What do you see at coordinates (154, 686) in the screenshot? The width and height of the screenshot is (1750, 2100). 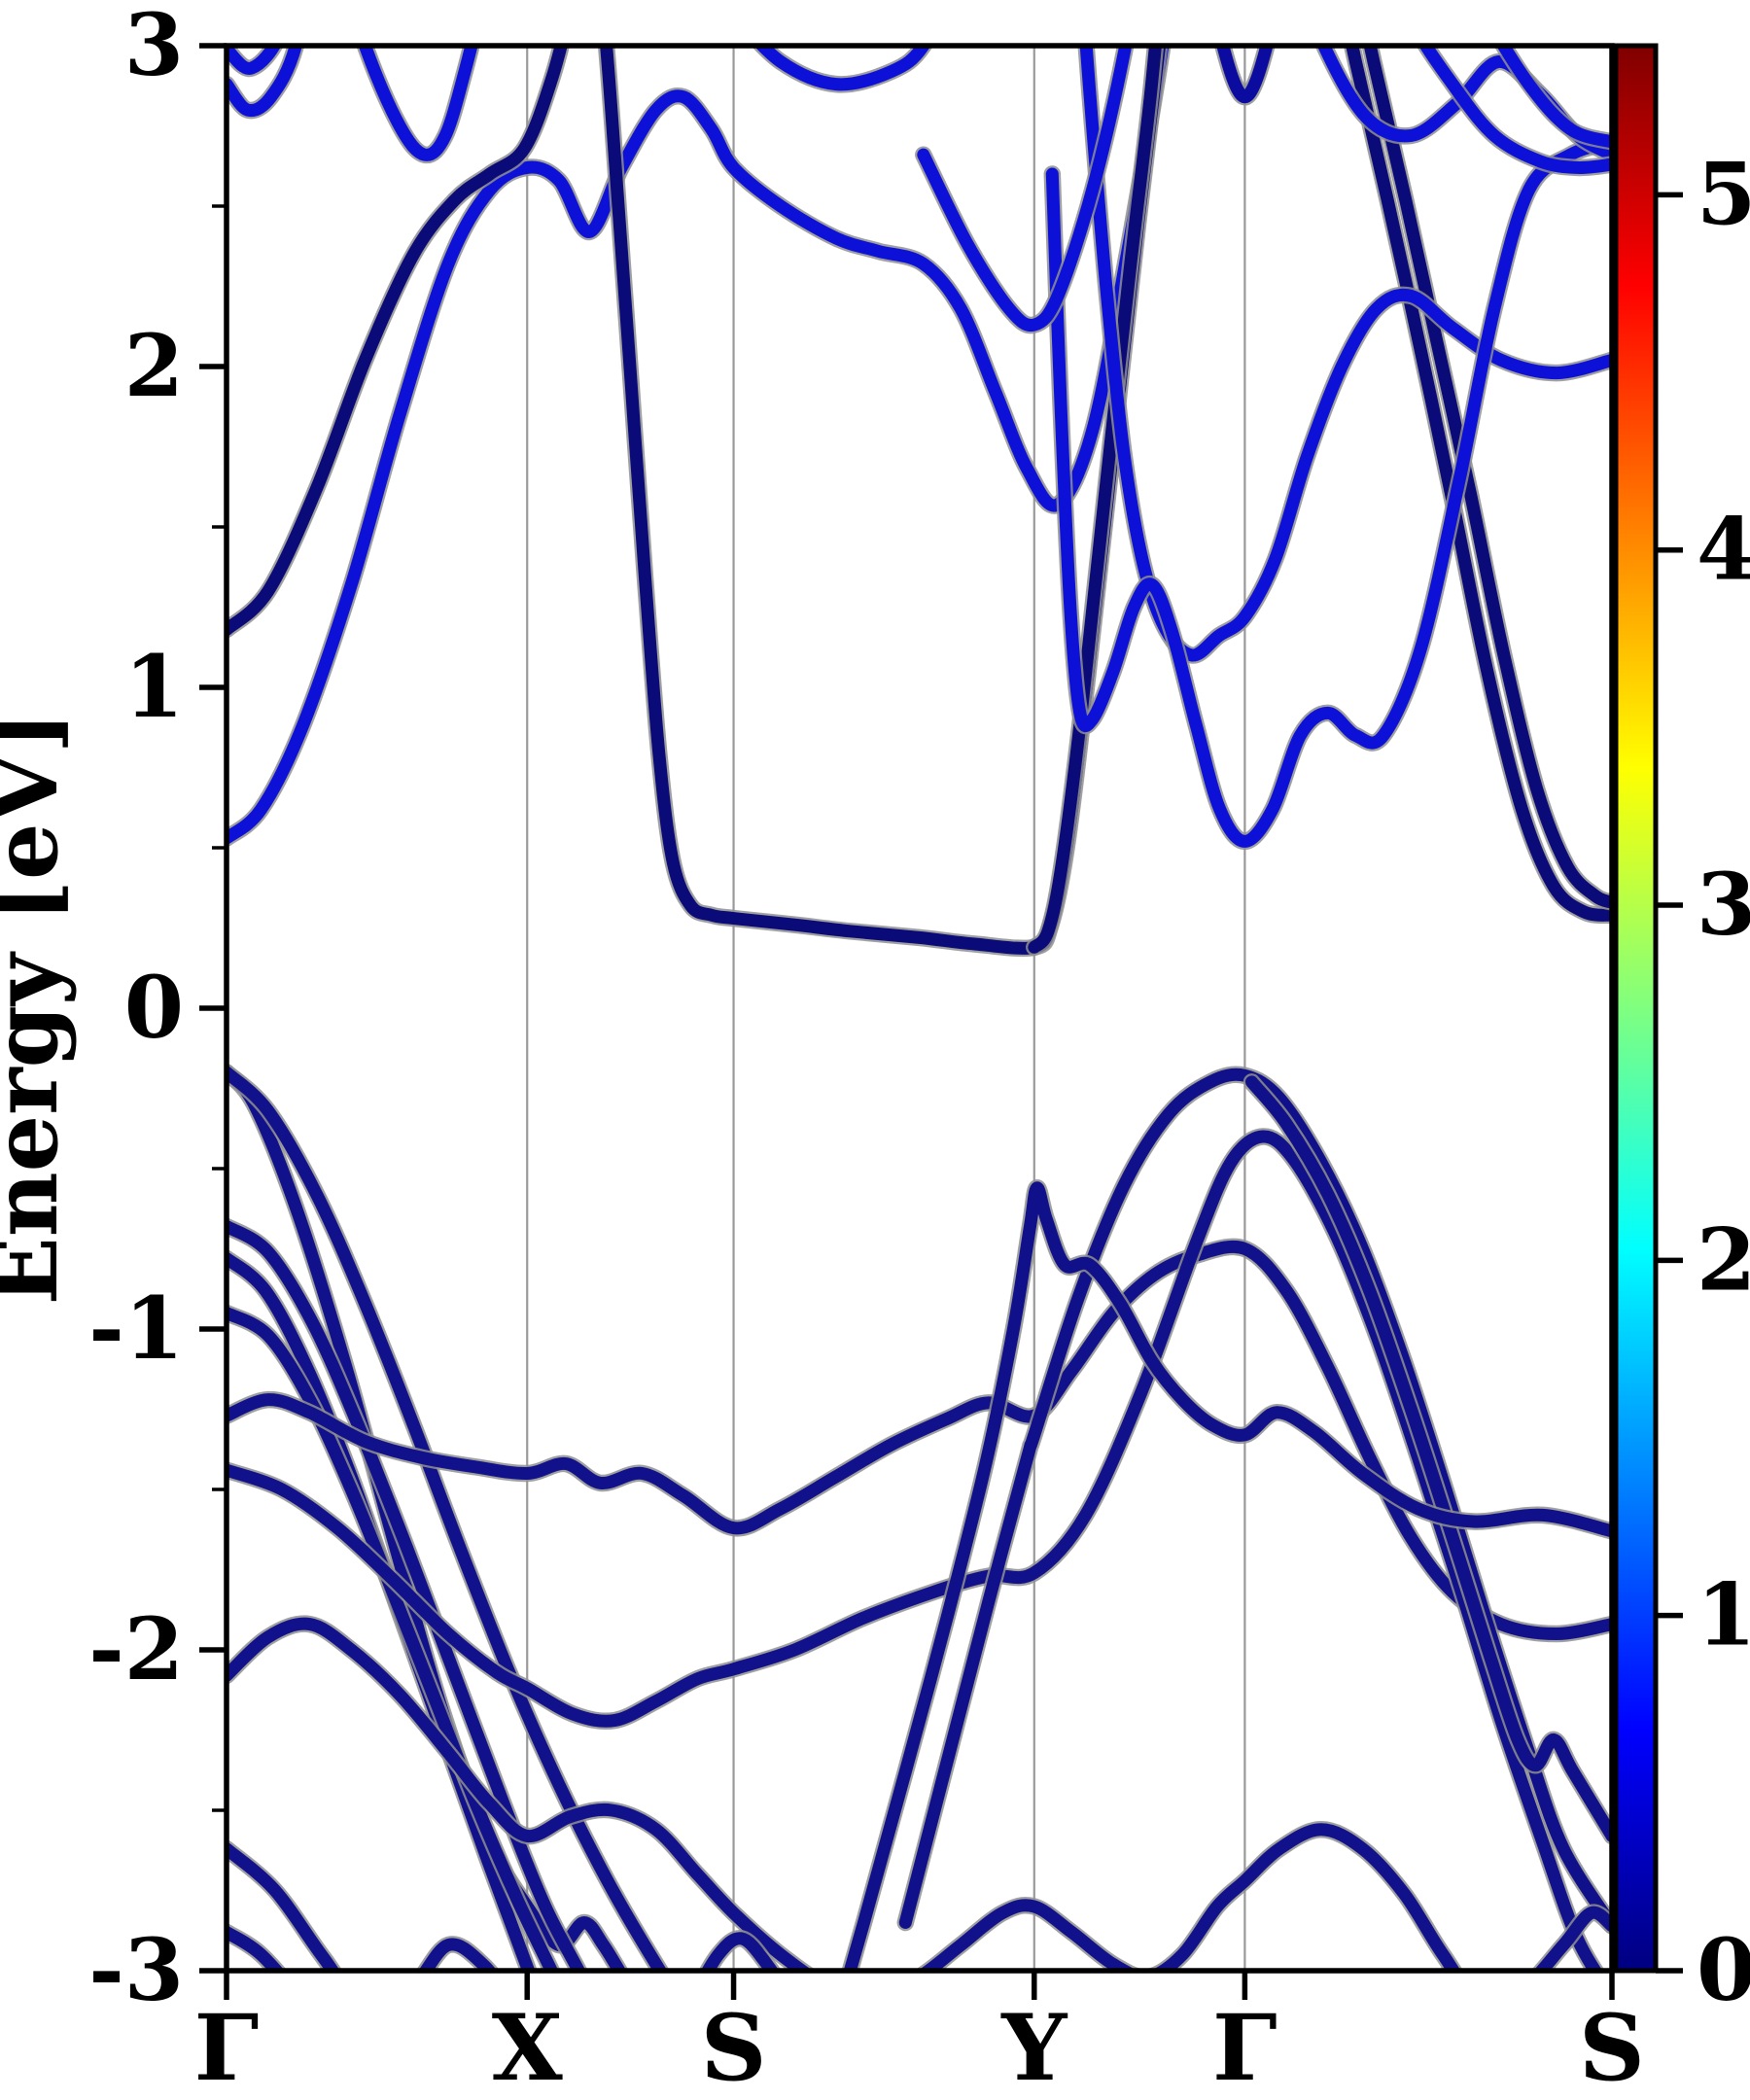 I see `y-tick-label: 1` at bounding box center [154, 686].